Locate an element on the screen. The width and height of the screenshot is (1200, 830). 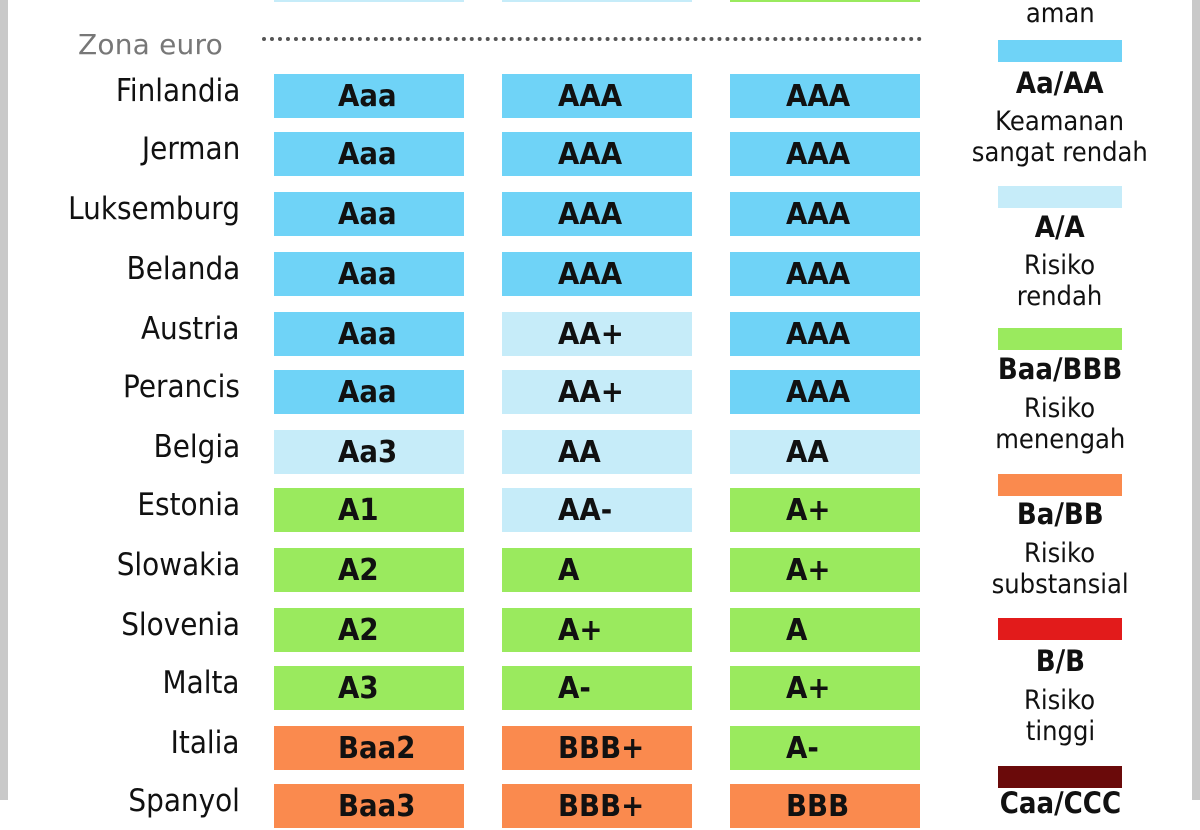
rating-cell: Baa2 is located at coordinates (369, 748).